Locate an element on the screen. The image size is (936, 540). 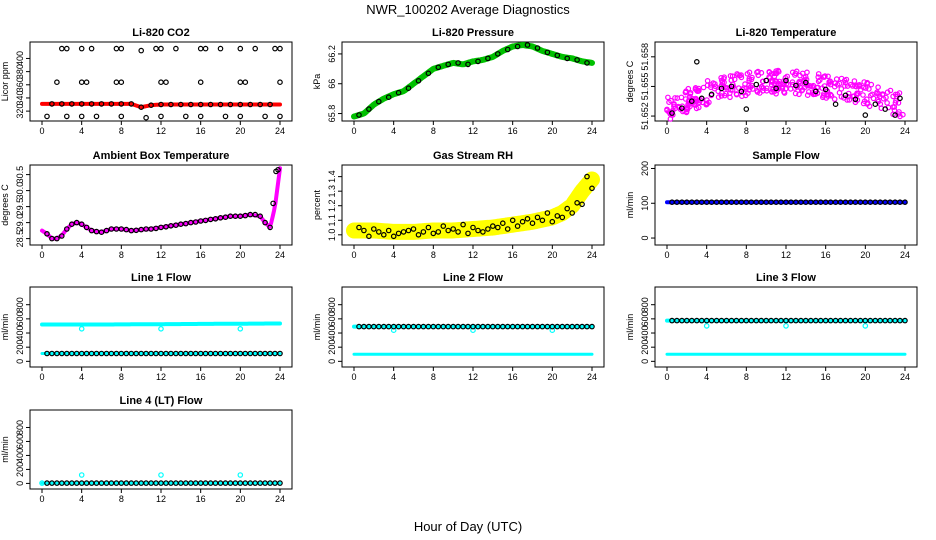
y-axis-label: degrees C is located at coordinates (630, 81).